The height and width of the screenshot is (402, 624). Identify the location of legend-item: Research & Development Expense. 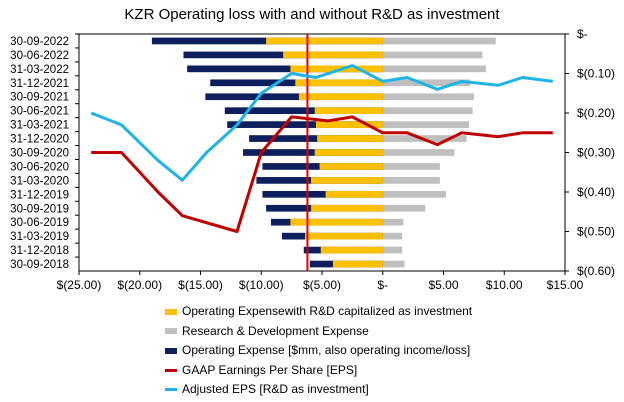
(318, 332).